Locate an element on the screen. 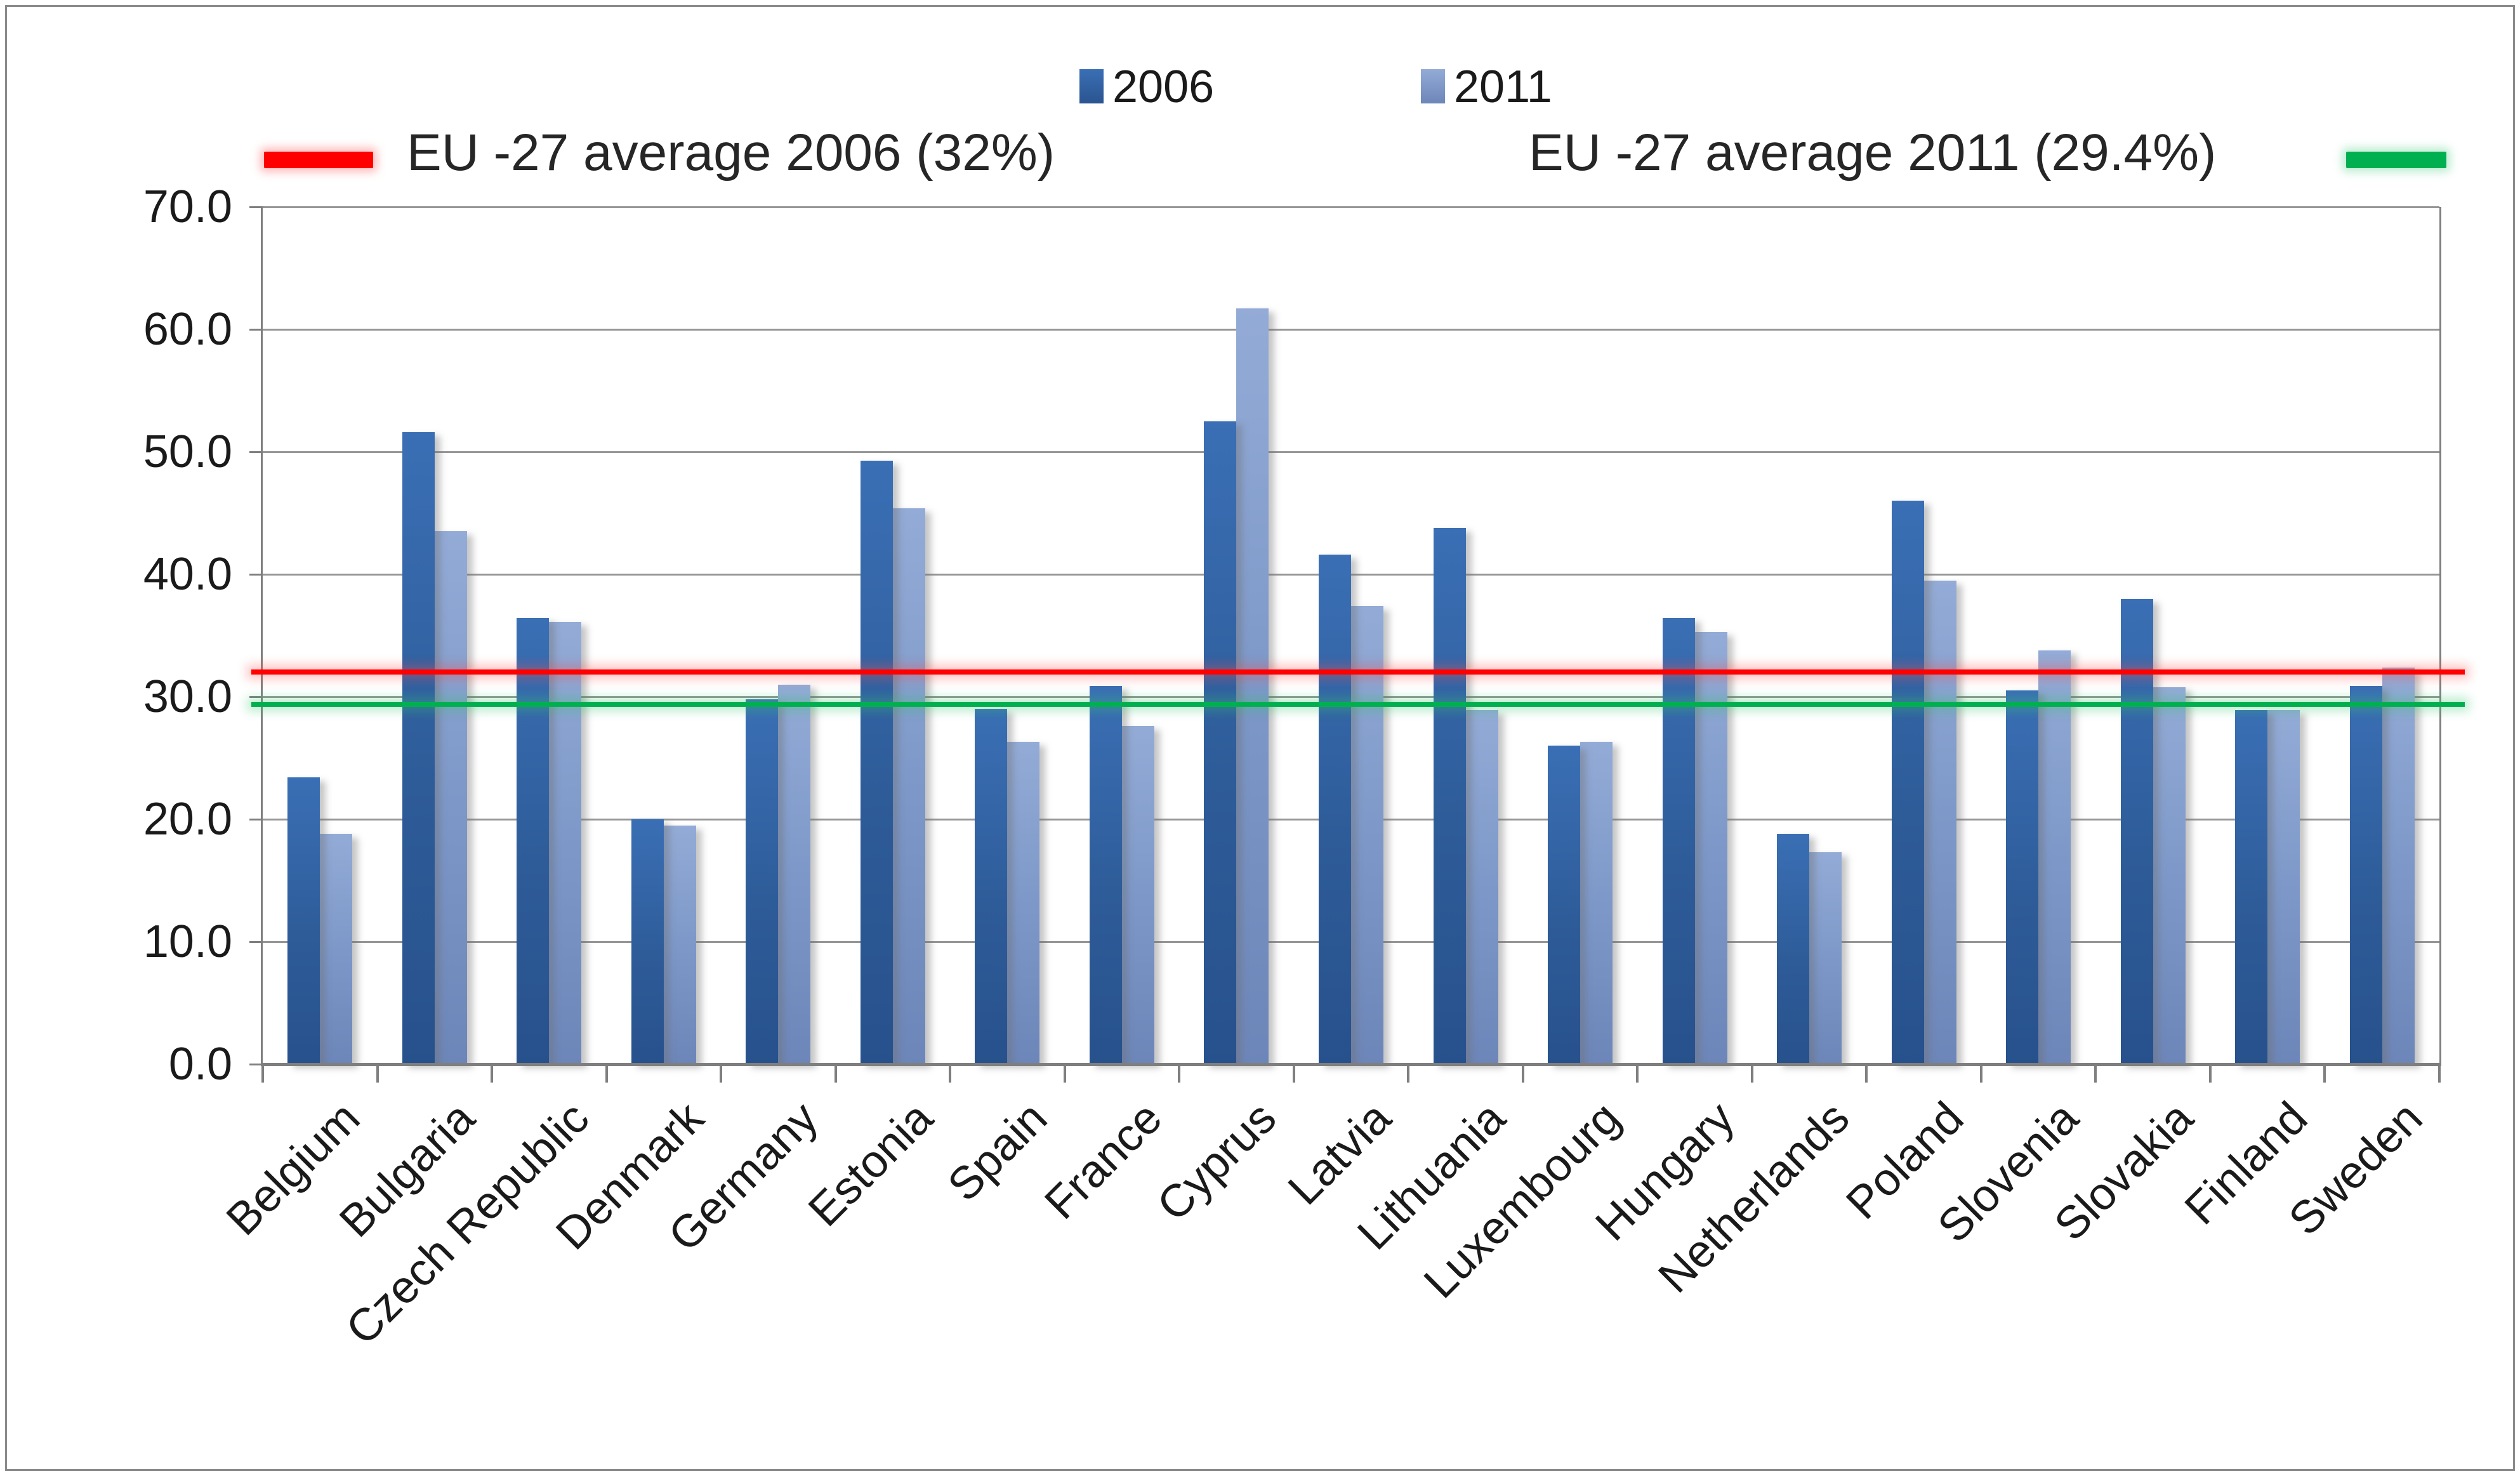 The image size is (2520, 1476). bar-2006-germany is located at coordinates (762, 881).